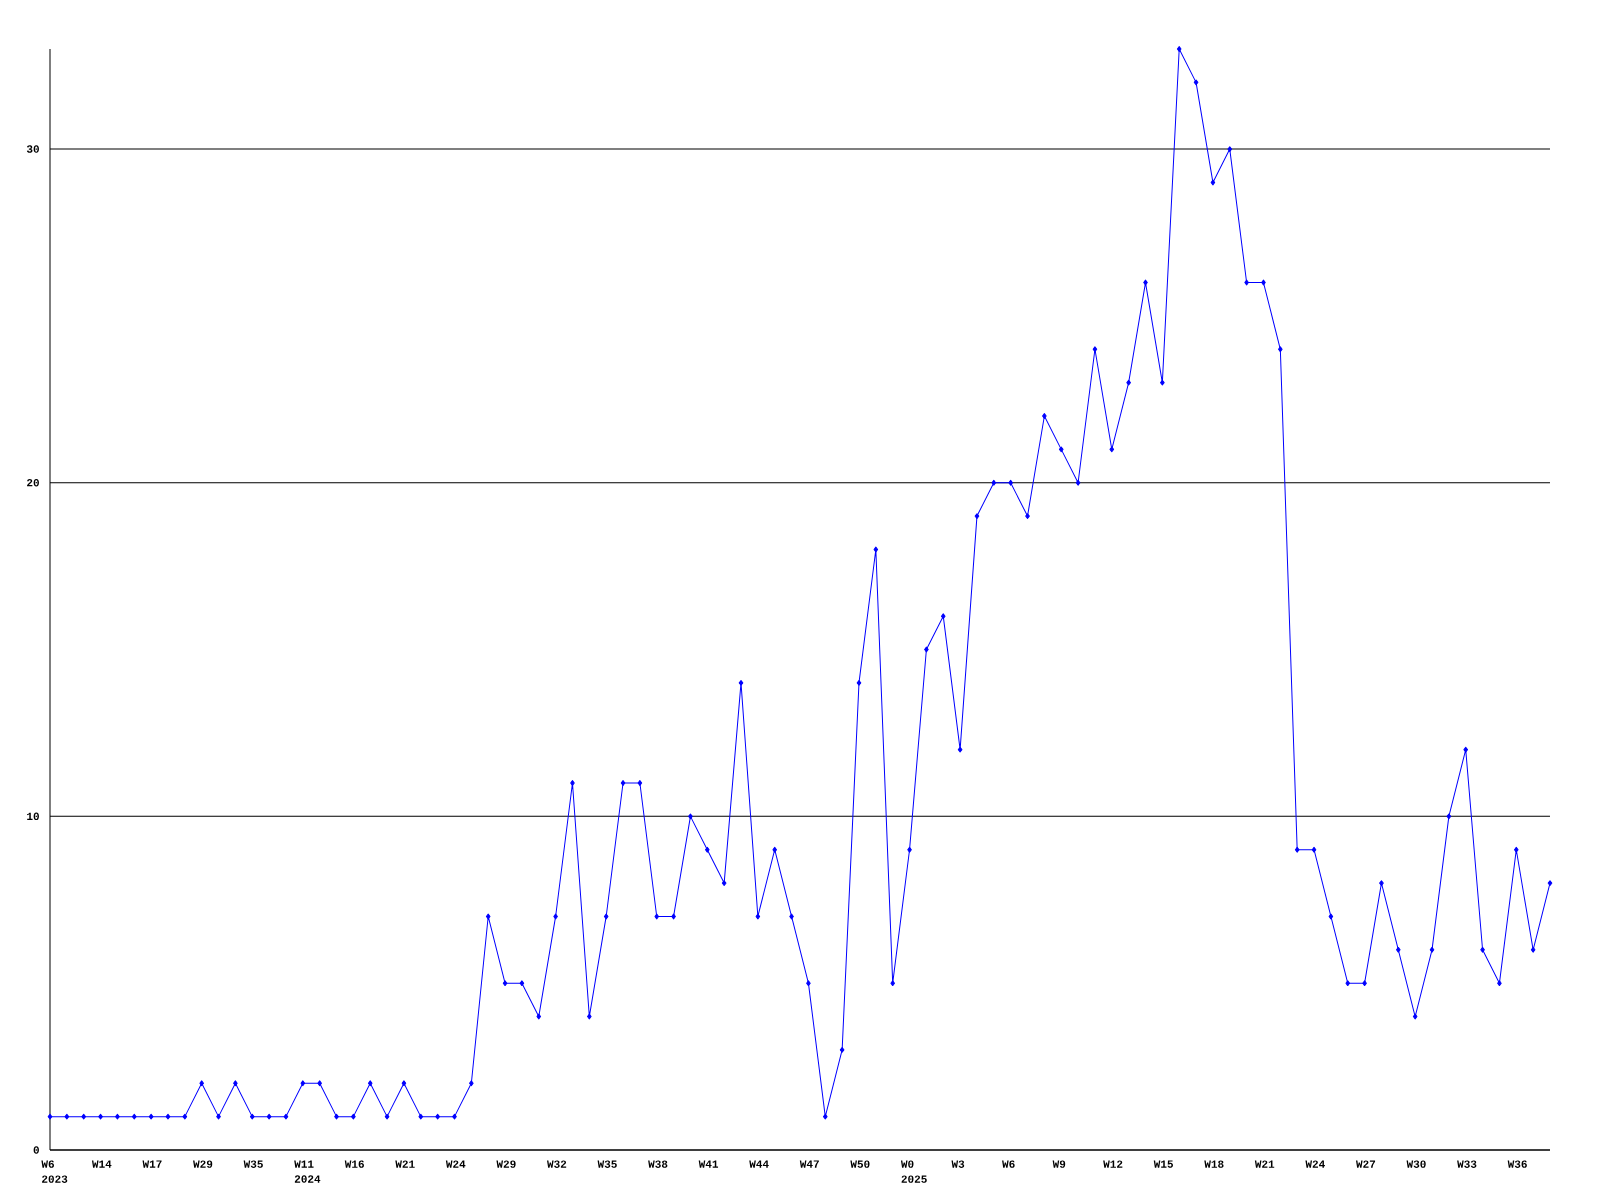 This screenshot has height=1200, width=1600. Describe the element at coordinates (1467, 1164) in the screenshot. I see `x-tick-label: W33` at that location.